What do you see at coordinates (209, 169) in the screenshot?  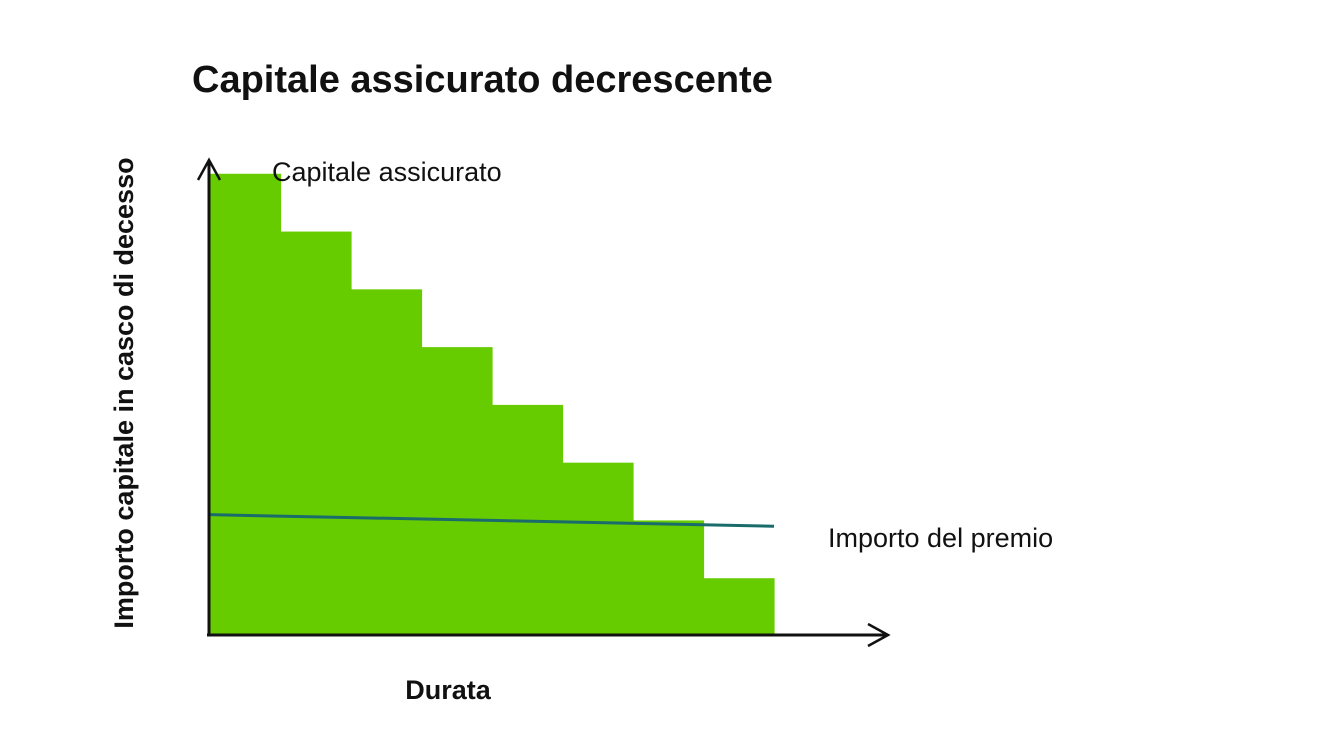 I see `y-axis-arrow-icon` at bounding box center [209, 169].